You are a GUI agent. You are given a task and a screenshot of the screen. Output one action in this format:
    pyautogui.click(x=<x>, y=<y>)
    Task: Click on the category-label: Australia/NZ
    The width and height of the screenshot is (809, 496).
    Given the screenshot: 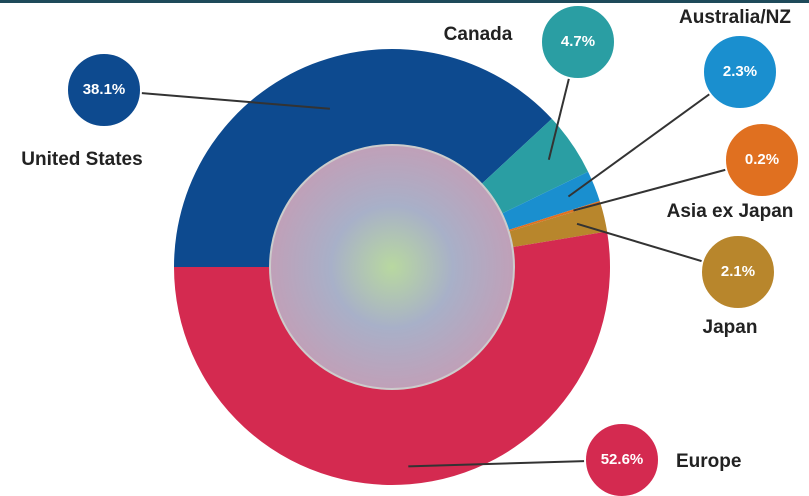 What is the action you would take?
    pyautogui.click(x=735, y=17)
    